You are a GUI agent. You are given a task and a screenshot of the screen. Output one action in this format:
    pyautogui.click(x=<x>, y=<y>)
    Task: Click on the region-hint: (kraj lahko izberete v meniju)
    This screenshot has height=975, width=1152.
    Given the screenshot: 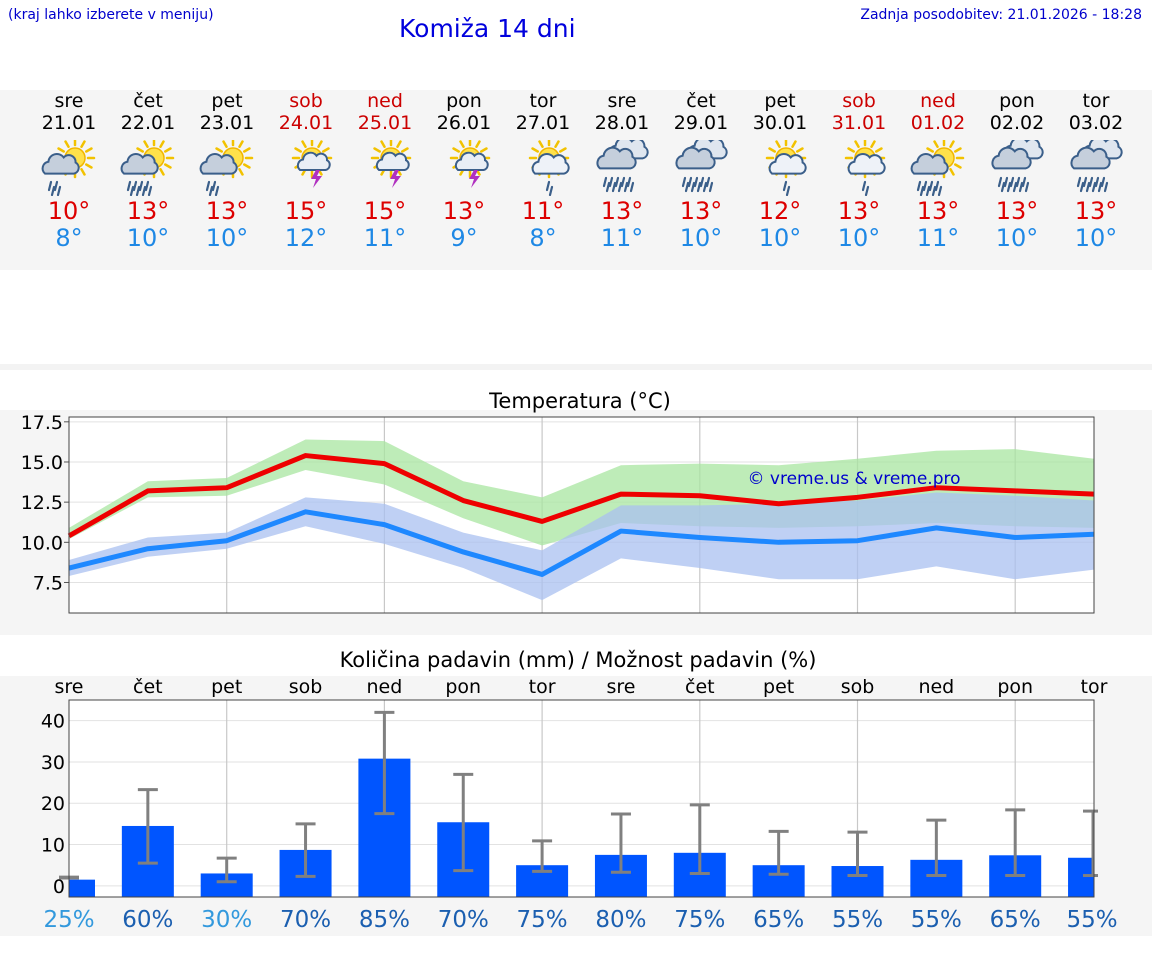 What is the action you would take?
    pyautogui.click(x=111, y=15)
    